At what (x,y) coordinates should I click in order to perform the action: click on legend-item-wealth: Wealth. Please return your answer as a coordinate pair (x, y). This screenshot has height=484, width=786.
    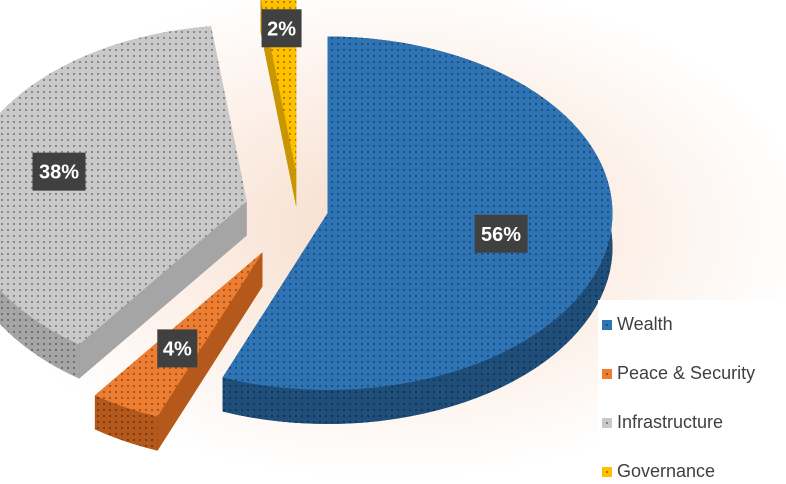
    Looking at the image, I should click on (692, 324).